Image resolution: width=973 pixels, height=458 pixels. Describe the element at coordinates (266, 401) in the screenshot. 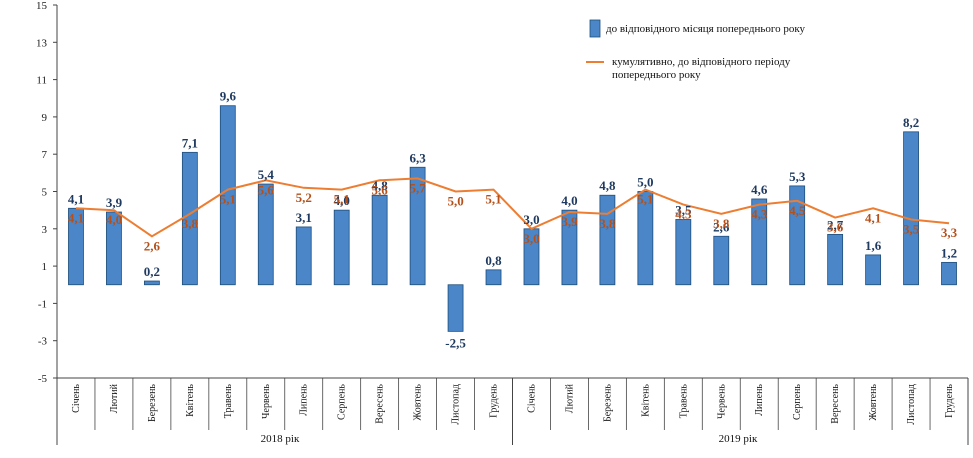

I see `x-tick-label: Червень` at that location.